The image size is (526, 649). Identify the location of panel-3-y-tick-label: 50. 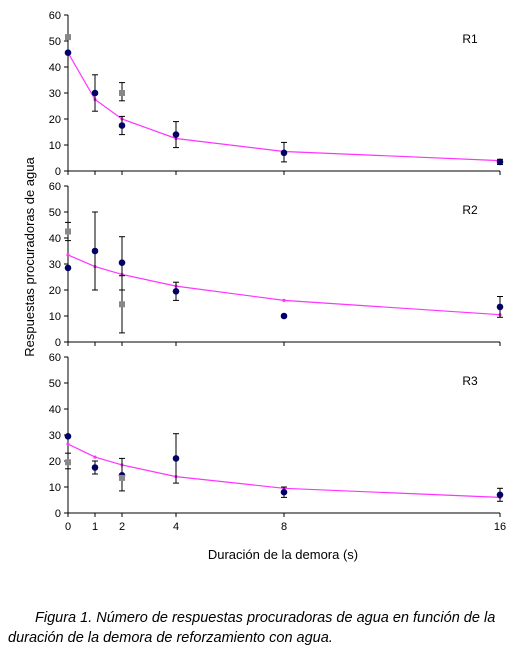
(55, 384).